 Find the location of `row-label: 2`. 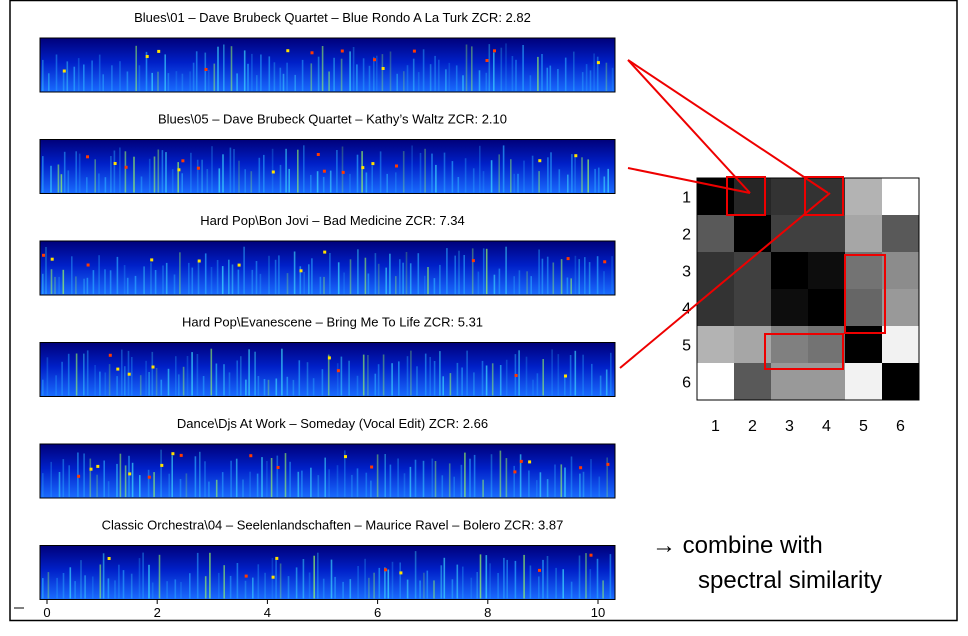

row-label: 2 is located at coordinates (686, 235).